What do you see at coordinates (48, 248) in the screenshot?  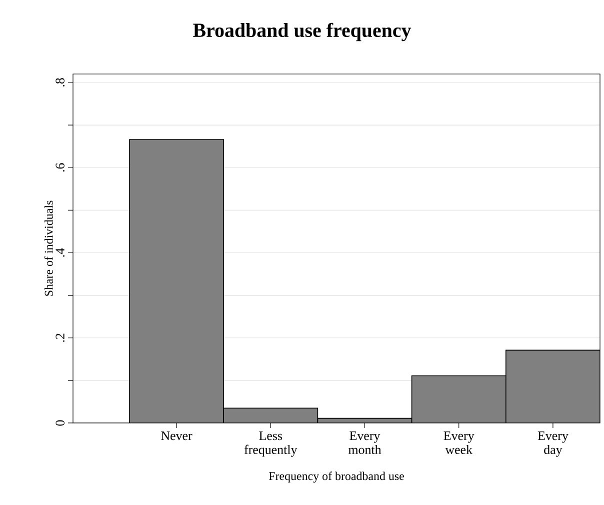 I see `y-axis-title: Share of individuals` at bounding box center [48, 248].